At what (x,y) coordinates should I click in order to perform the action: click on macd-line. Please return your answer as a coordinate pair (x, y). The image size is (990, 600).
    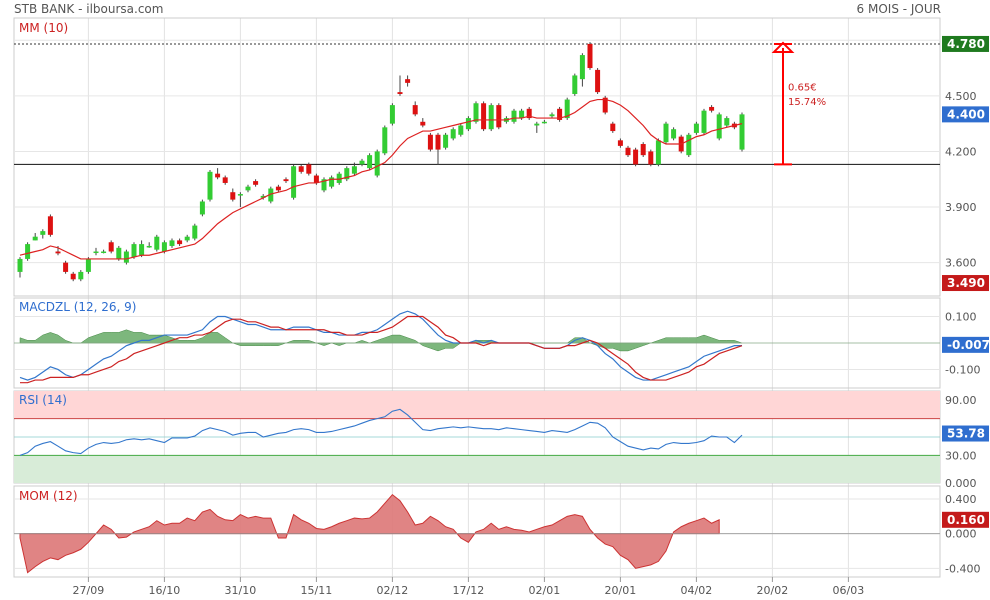
    Looking at the image, I should click on (380, 345).